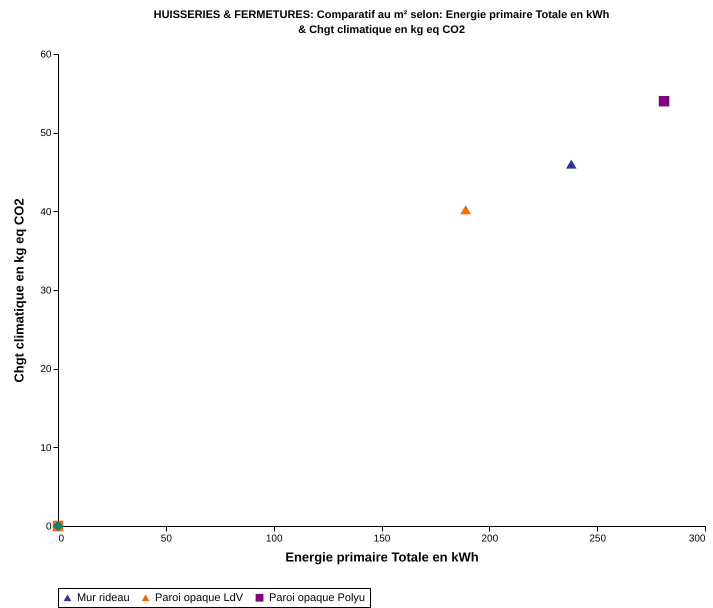 This screenshot has height=608, width=713. What do you see at coordinates (199, 598) in the screenshot?
I see `legend-label: Paroi opaque LdV` at bounding box center [199, 598].